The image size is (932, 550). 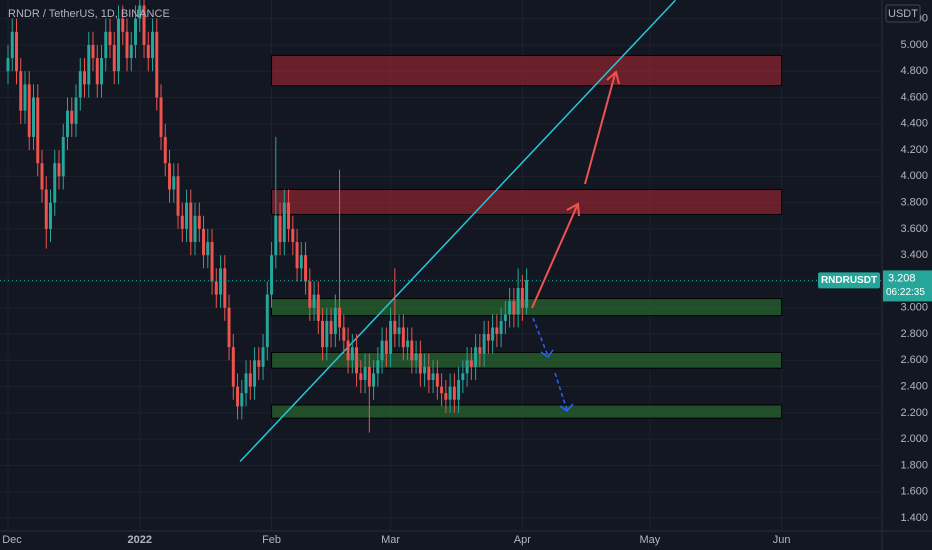 I want to click on last-price: 3.208, so click(x=902, y=278).